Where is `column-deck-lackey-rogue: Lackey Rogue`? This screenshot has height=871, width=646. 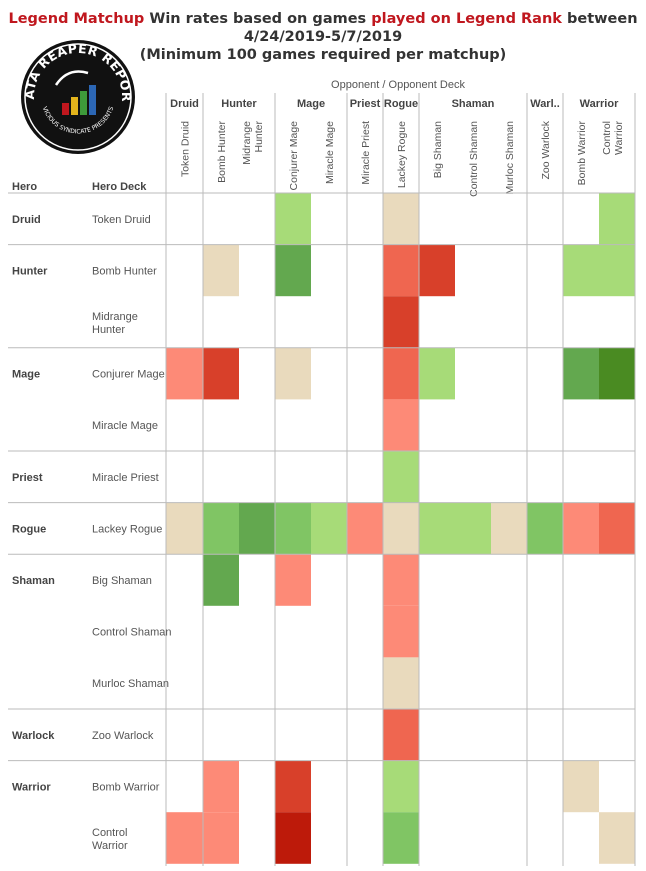
column-deck-lackey-rogue: Lackey Rogue is located at coordinates (402, 154).